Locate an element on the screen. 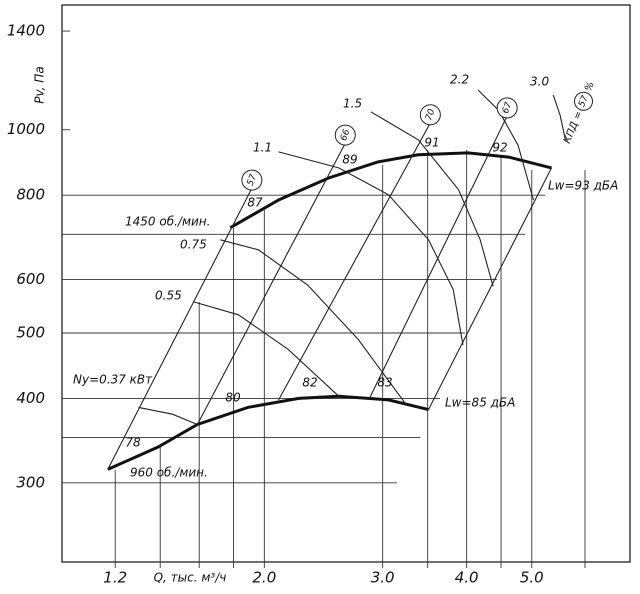 The width and height of the screenshot is (640, 594). efficiency-low: 83 is located at coordinates (384, 383).